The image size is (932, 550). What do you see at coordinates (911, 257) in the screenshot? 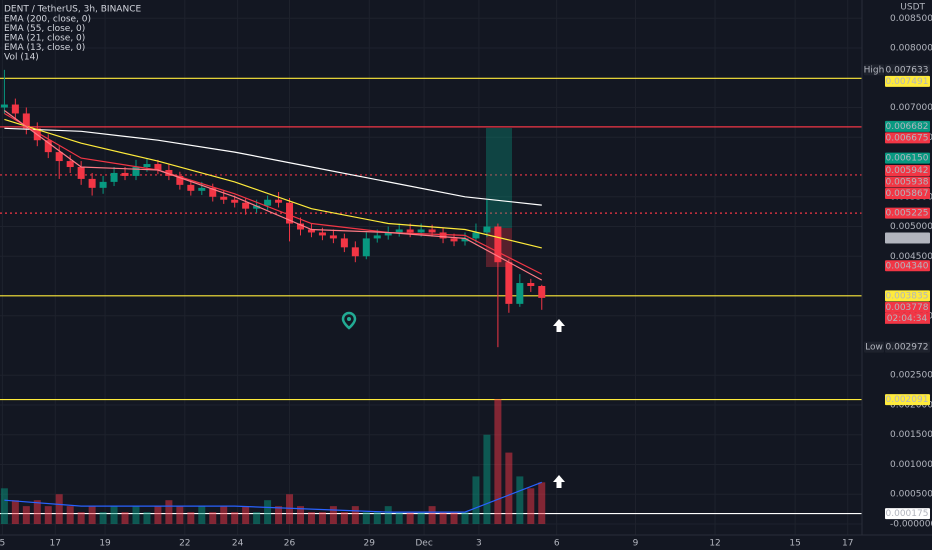
I see `y-tick-label: 0.004500` at bounding box center [911, 257].